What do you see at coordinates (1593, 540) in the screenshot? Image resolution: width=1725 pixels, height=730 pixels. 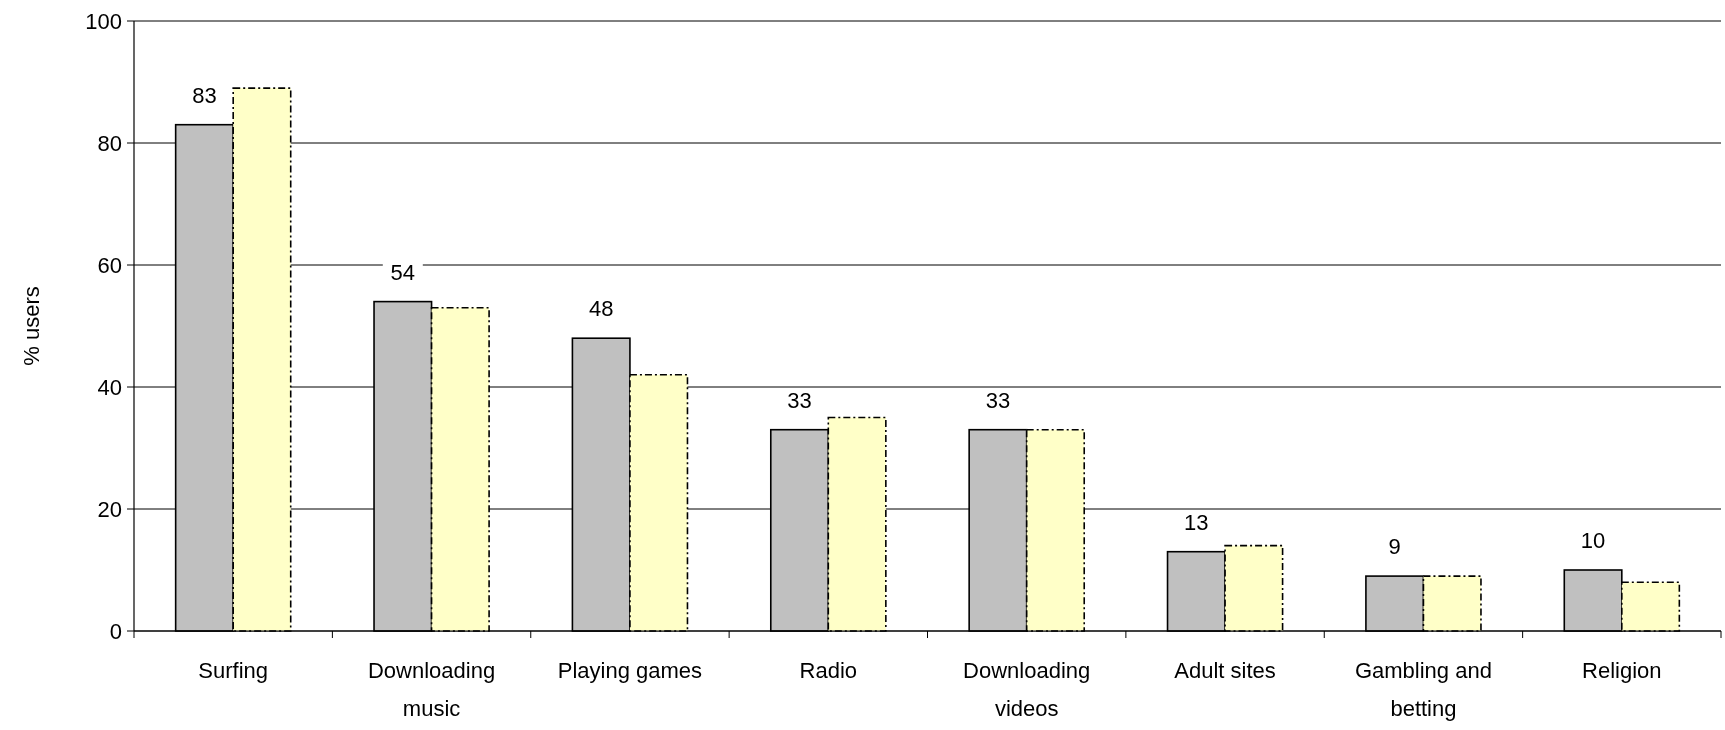 I see `data-label: 10` at bounding box center [1593, 540].